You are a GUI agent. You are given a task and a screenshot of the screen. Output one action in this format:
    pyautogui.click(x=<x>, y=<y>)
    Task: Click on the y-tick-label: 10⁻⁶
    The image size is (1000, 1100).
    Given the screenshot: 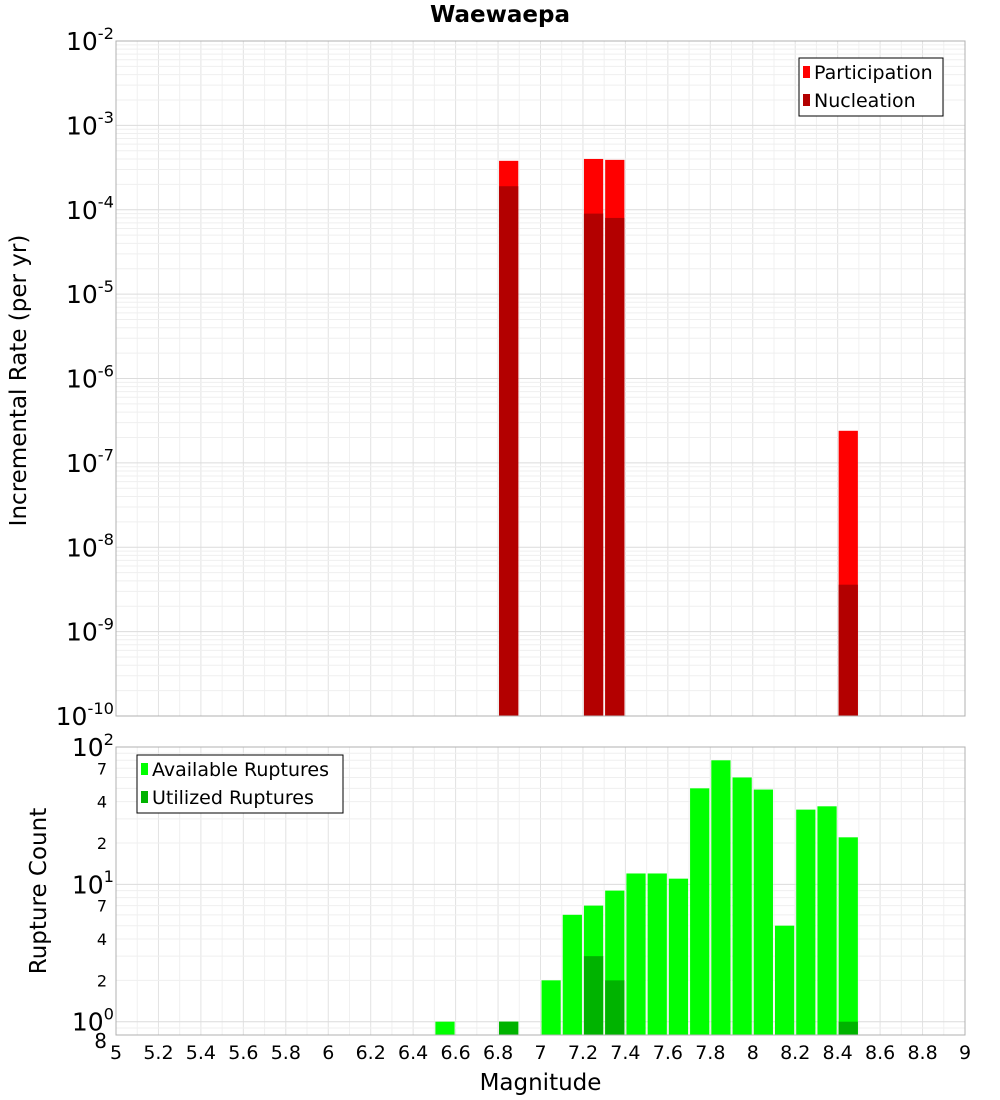 What is the action you would take?
    pyautogui.click(x=90, y=377)
    